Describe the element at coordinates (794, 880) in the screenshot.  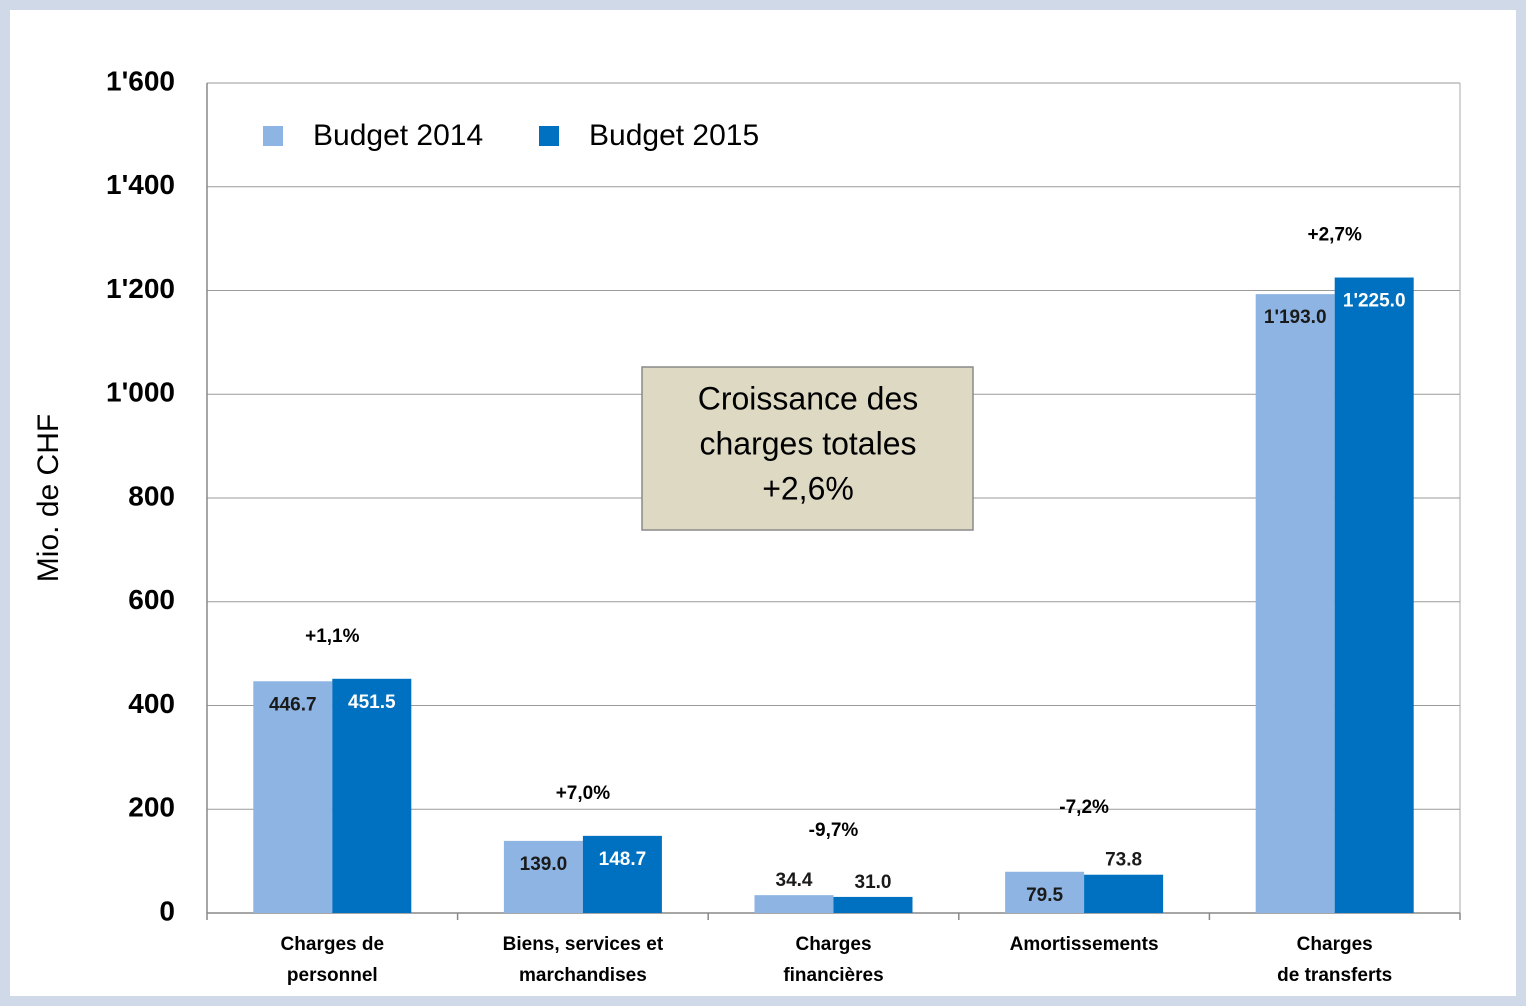
I see `value-label: 34.4` at that location.